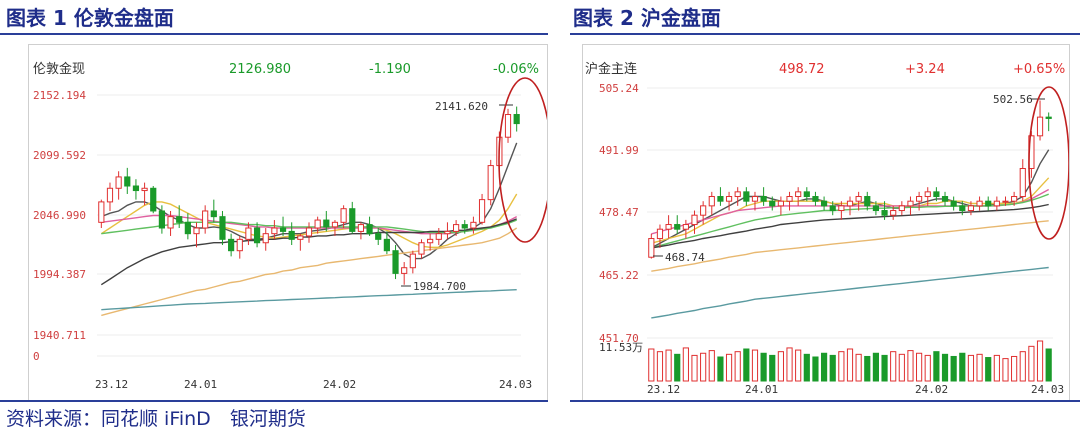 The height and width of the screenshot is (441, 1080). Describe the element at coordinates (685, 257) in the screenshot. I see `price-annotation: 468.74` at that location.